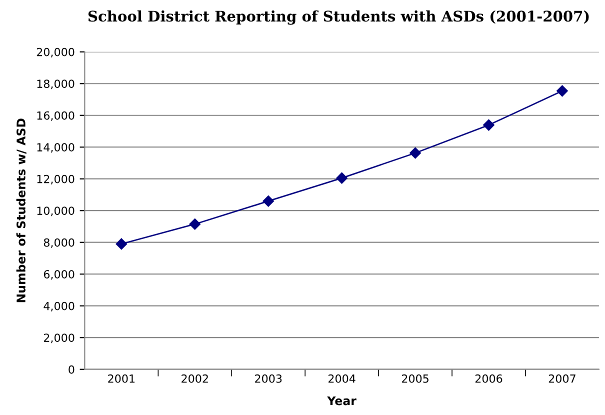  What do you see at coordinates (21, 210) in the screenshot?
I see `y-axis-title: Number of Students w/ ASD` at bounding box center [21, 210].